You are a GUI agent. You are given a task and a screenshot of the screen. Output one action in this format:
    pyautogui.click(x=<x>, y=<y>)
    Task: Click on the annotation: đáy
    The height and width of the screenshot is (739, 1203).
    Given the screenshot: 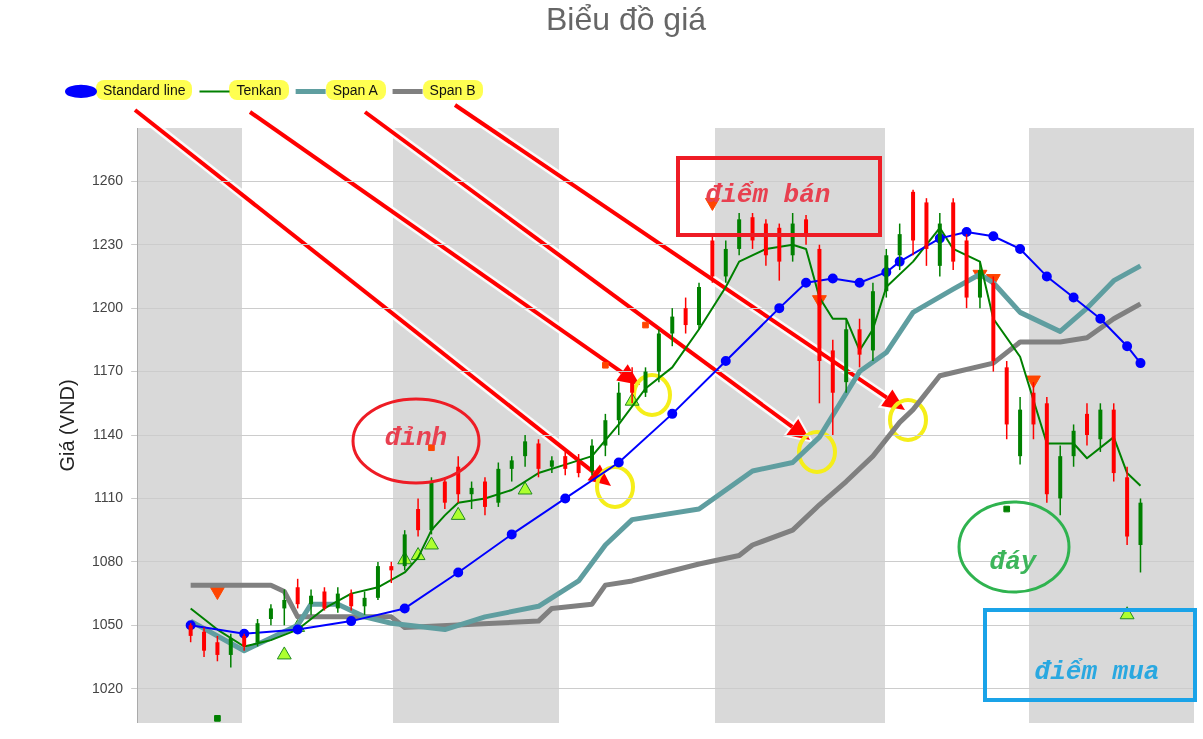 What is the action you would take?
    pyautogui.click(x=1013, y=562)
    